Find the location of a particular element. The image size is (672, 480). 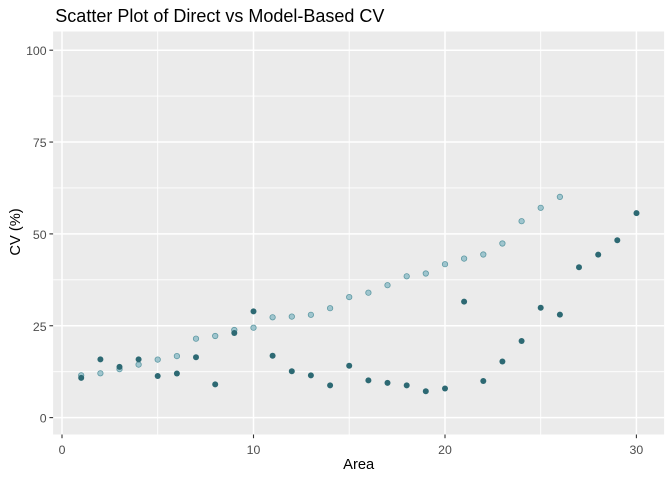

svg-text: 25 is located at coordinates (40, 327).